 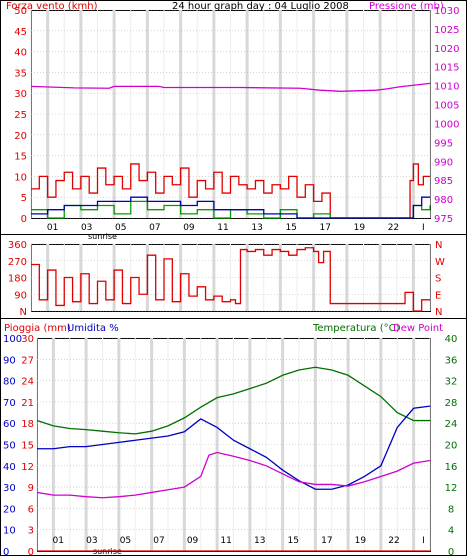 I want to click on y-tick-label: 21, so click(x=27, y=403).